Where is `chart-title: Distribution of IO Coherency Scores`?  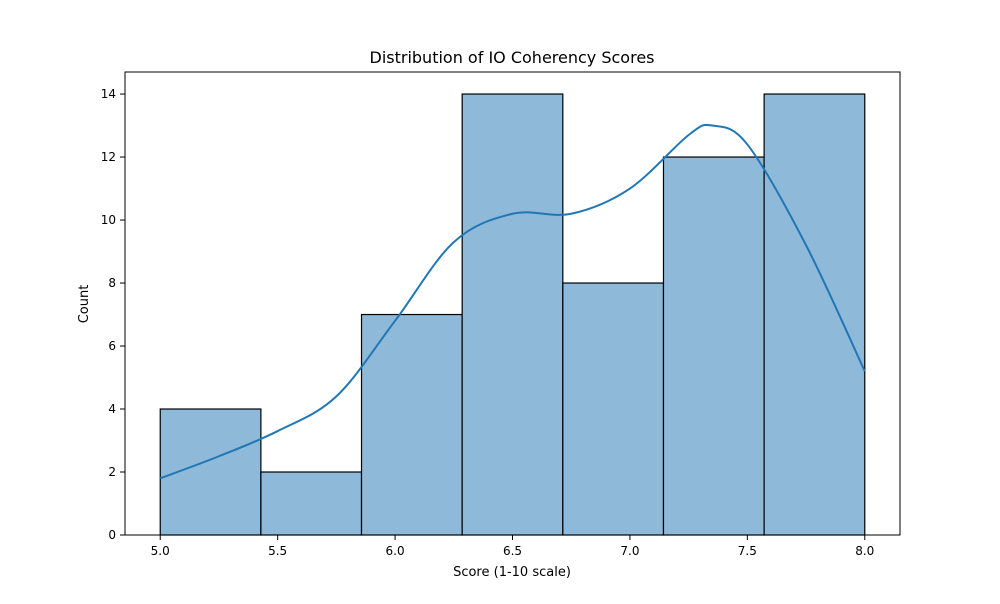 chart-title: Distribution of IO Coherency Scores is located at coordinates (512, 57).